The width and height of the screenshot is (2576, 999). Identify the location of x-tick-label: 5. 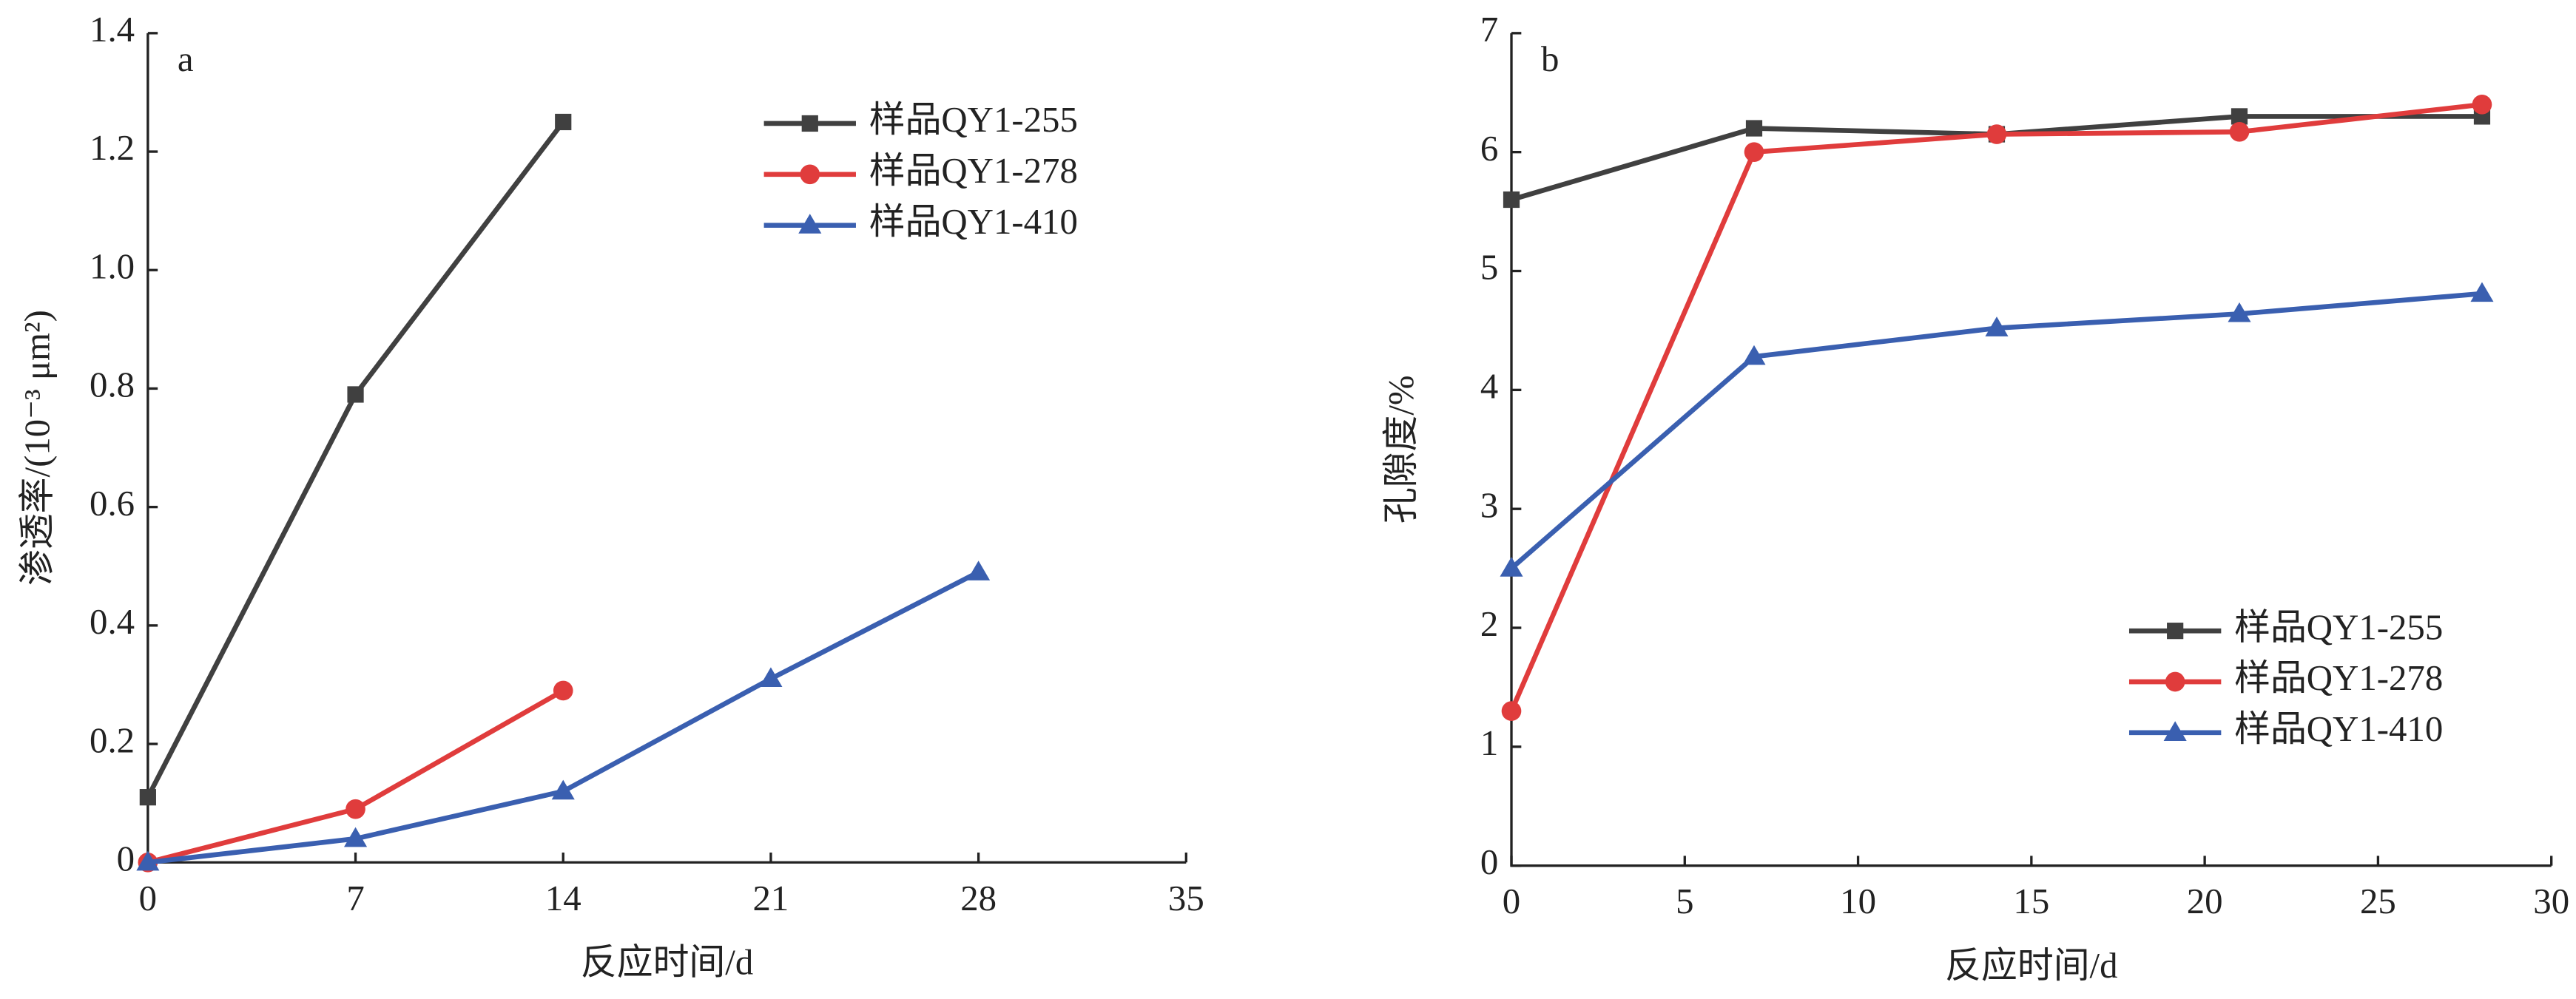
(1684, 901).